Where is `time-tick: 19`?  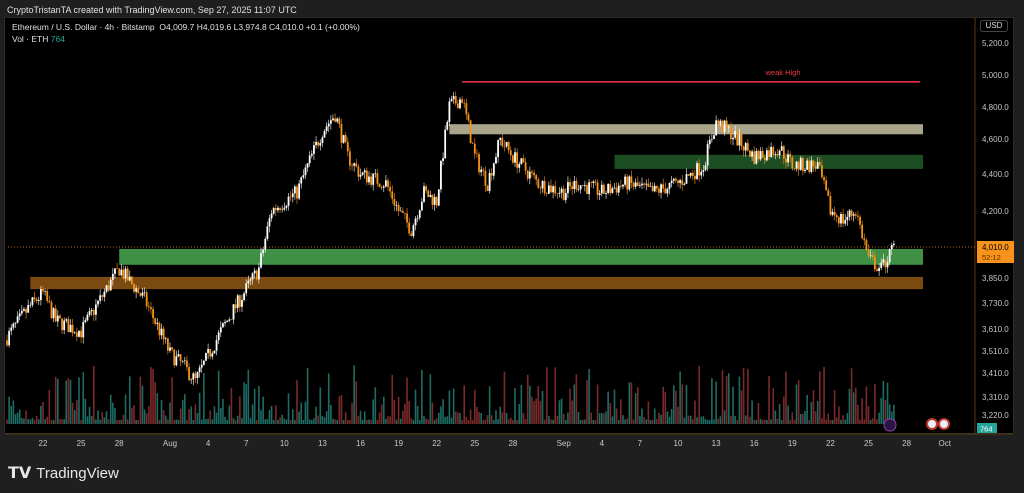 time-tick: 19 is located at coordinates (792, 443).